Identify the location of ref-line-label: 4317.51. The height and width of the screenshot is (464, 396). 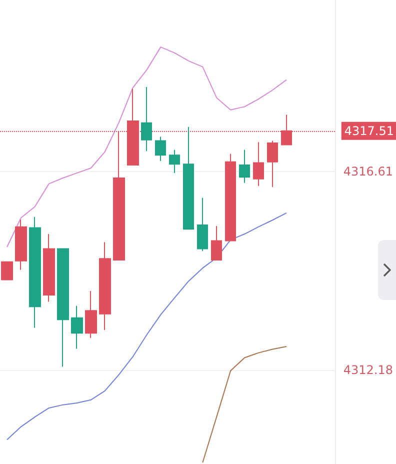
(369, 131).